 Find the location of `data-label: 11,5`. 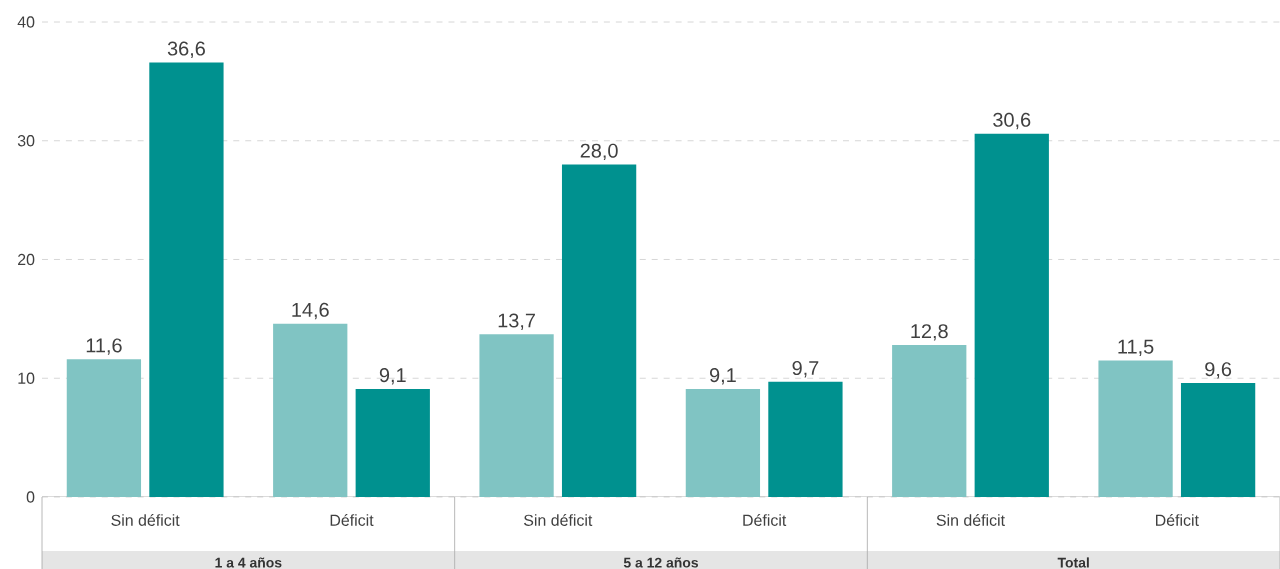

data-label: 11,5 is located at coordinates (1136, 348).